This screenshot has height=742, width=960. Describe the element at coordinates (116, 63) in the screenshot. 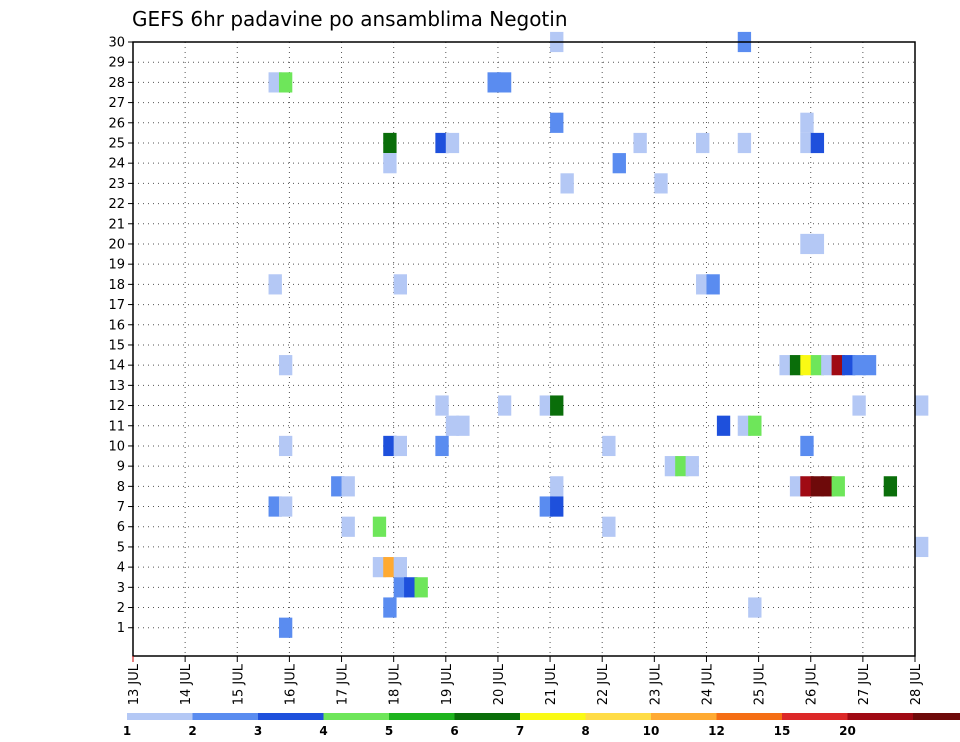

I see `y-tick-label: 29` at that location.